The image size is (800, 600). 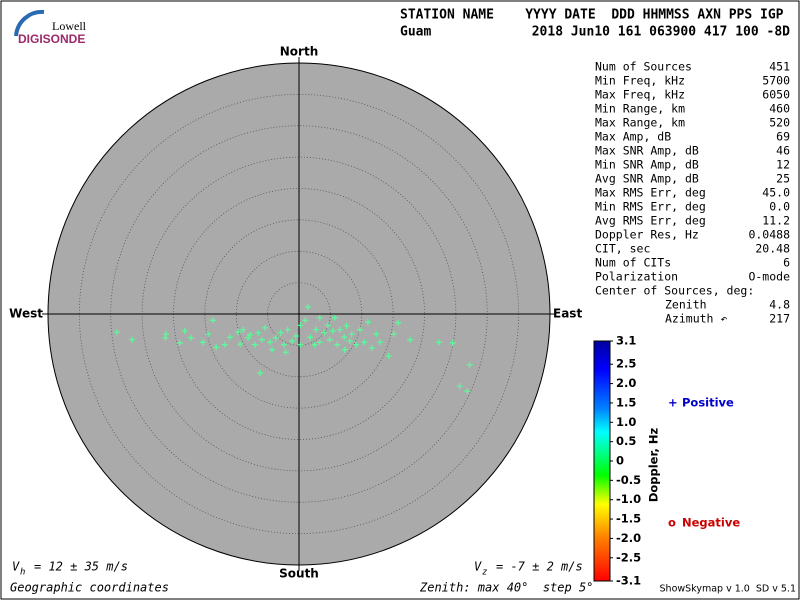 What do you see at coordinates (672, 523) in the screenshot?
I see `legend-symbol: o` at bounding box center [672, 523].